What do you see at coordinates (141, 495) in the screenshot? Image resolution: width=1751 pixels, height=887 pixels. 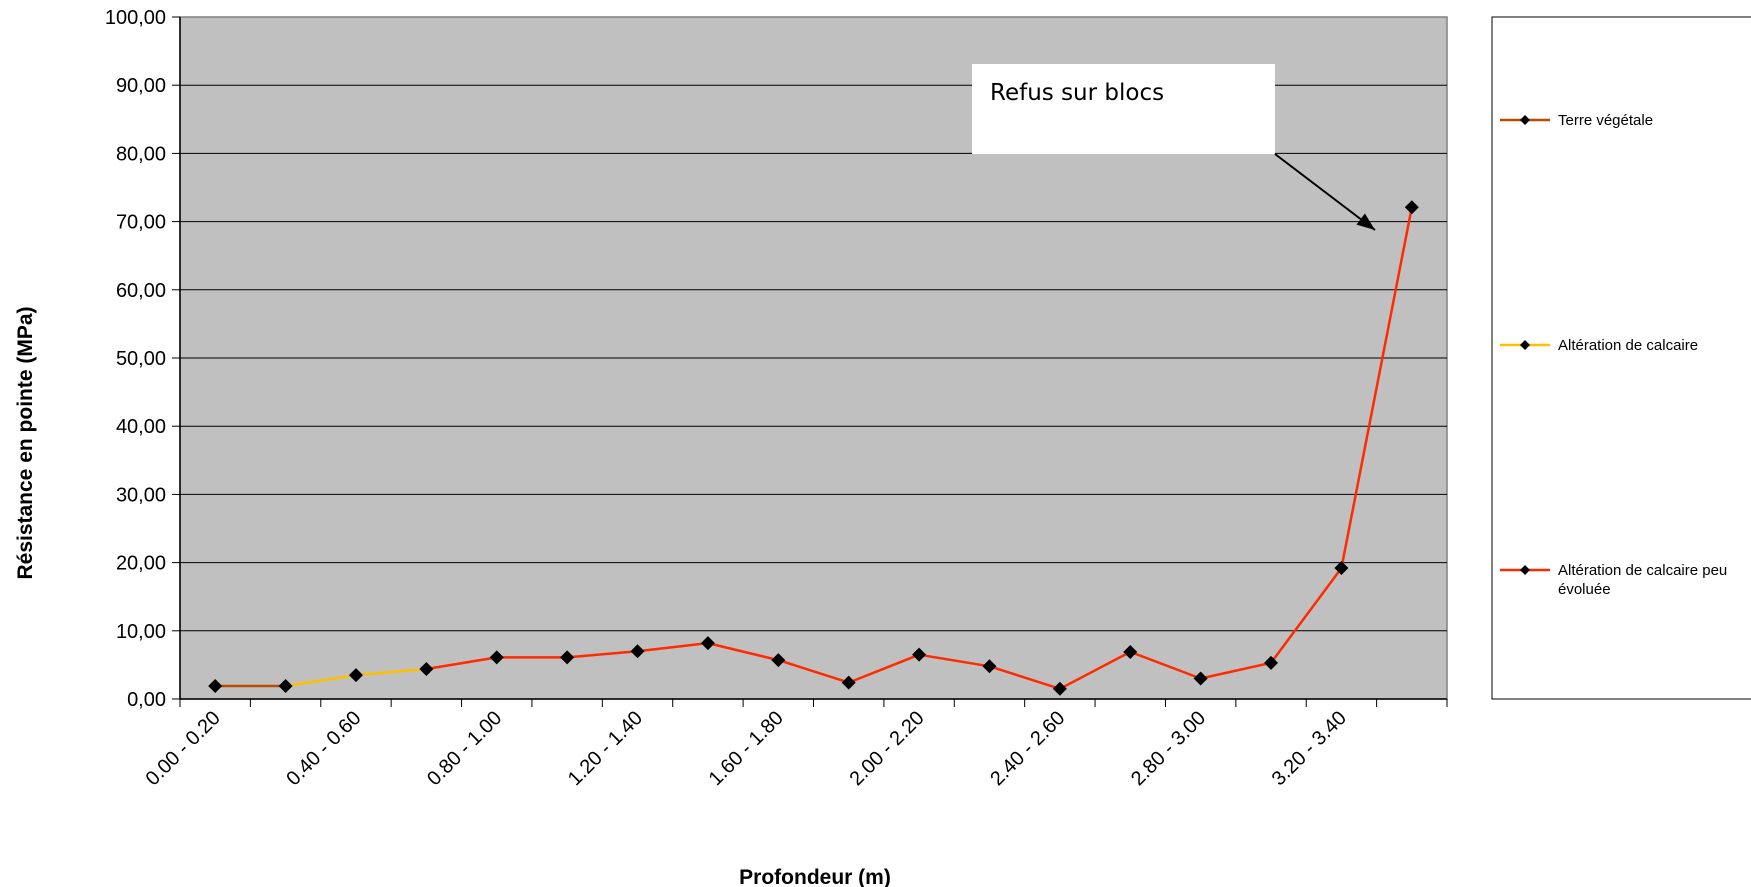 I see `y-tick-label: 30,00` at bounding box center [141, 495].